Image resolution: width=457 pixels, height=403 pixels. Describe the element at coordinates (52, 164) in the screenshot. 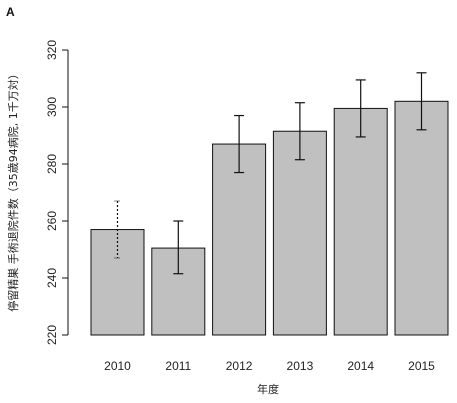

I see `y-tick-label: 280` at that location.